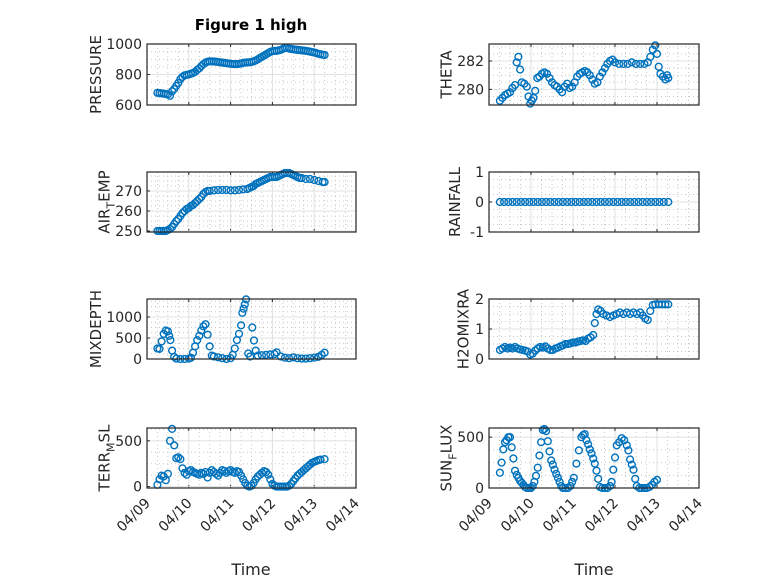 This screenshot has height=583, width=778. Describe the element at coordinates (447, 75) in the screenshot. I see `y-axis-label: THETA` at that location.